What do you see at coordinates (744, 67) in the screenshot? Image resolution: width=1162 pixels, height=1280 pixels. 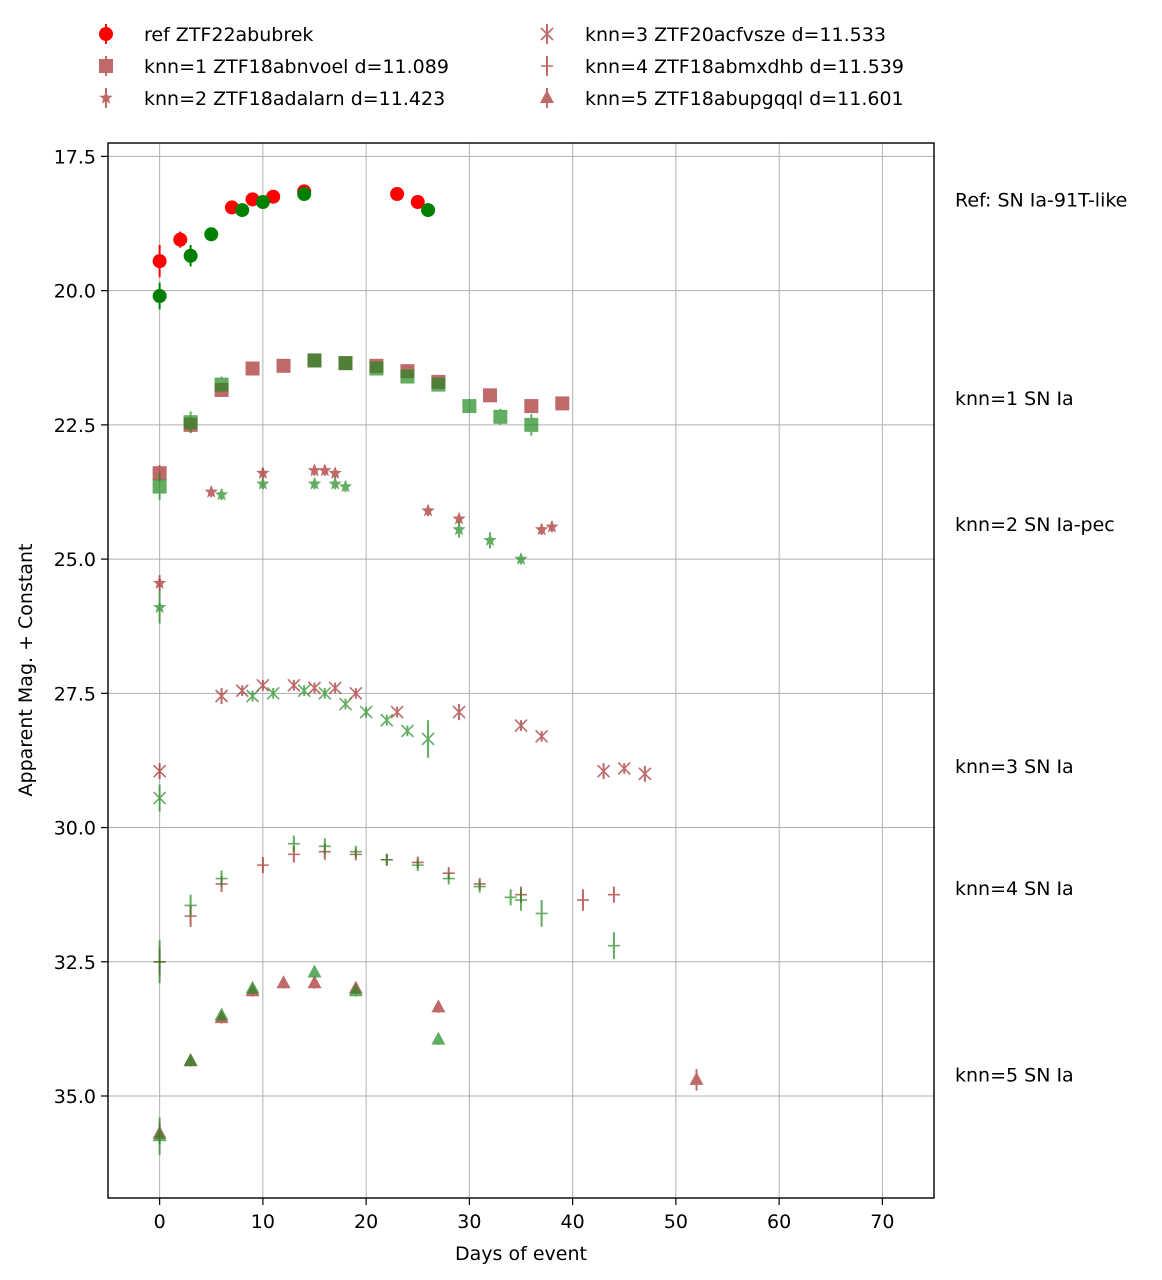 I see `legend-label: knn=4 ZTF18abmxdhb d=11.539` at bounding box center [744, 67].